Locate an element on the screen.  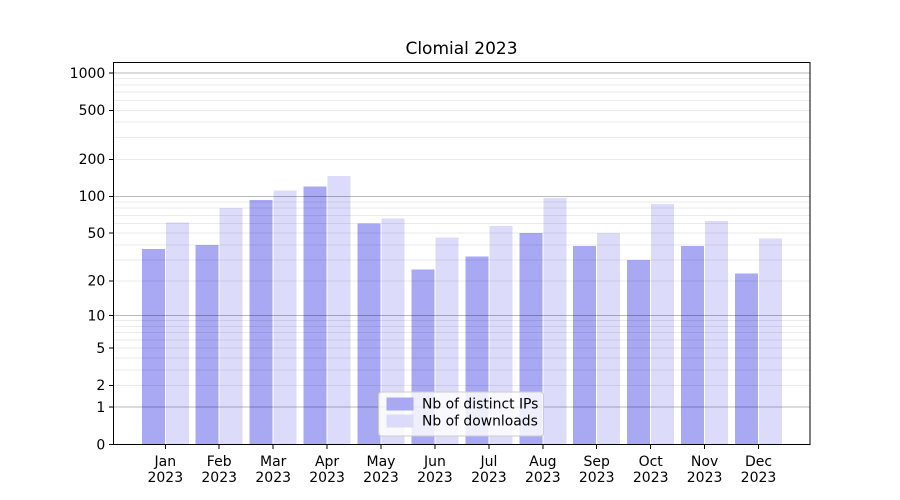
y-tick-label: 1000 is located at coordinates (88, 74).